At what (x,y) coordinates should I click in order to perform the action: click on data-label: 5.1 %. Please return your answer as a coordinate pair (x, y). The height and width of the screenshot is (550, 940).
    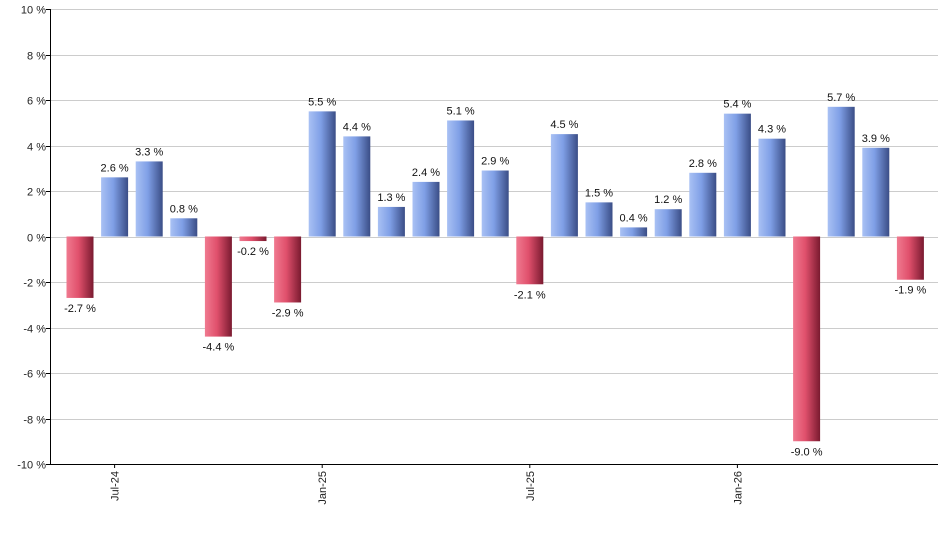
    Looking at the image, I should click on (461, 111).